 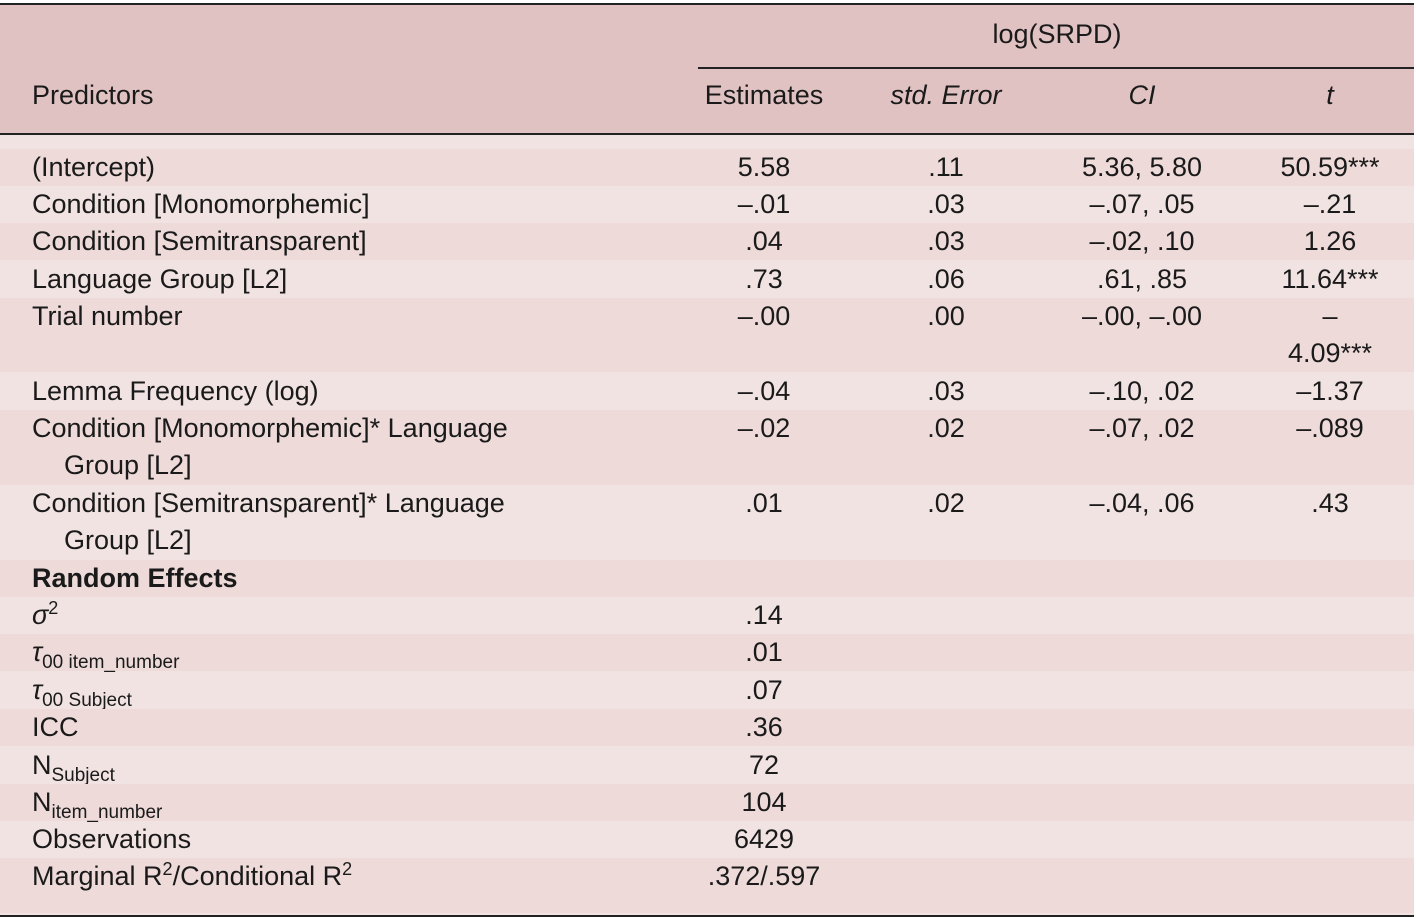 I want to click on predictor-label: (Intercept), so click(x=94, y=167).